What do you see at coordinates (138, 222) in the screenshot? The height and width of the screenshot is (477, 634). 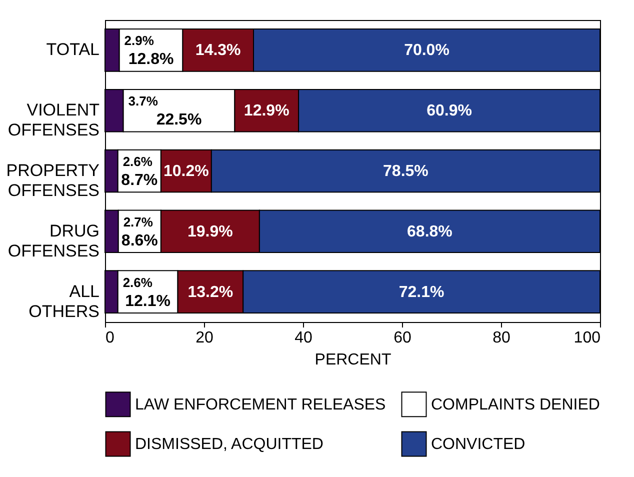 I see `data-label: 2.7%` at bounding box center [138, 222].